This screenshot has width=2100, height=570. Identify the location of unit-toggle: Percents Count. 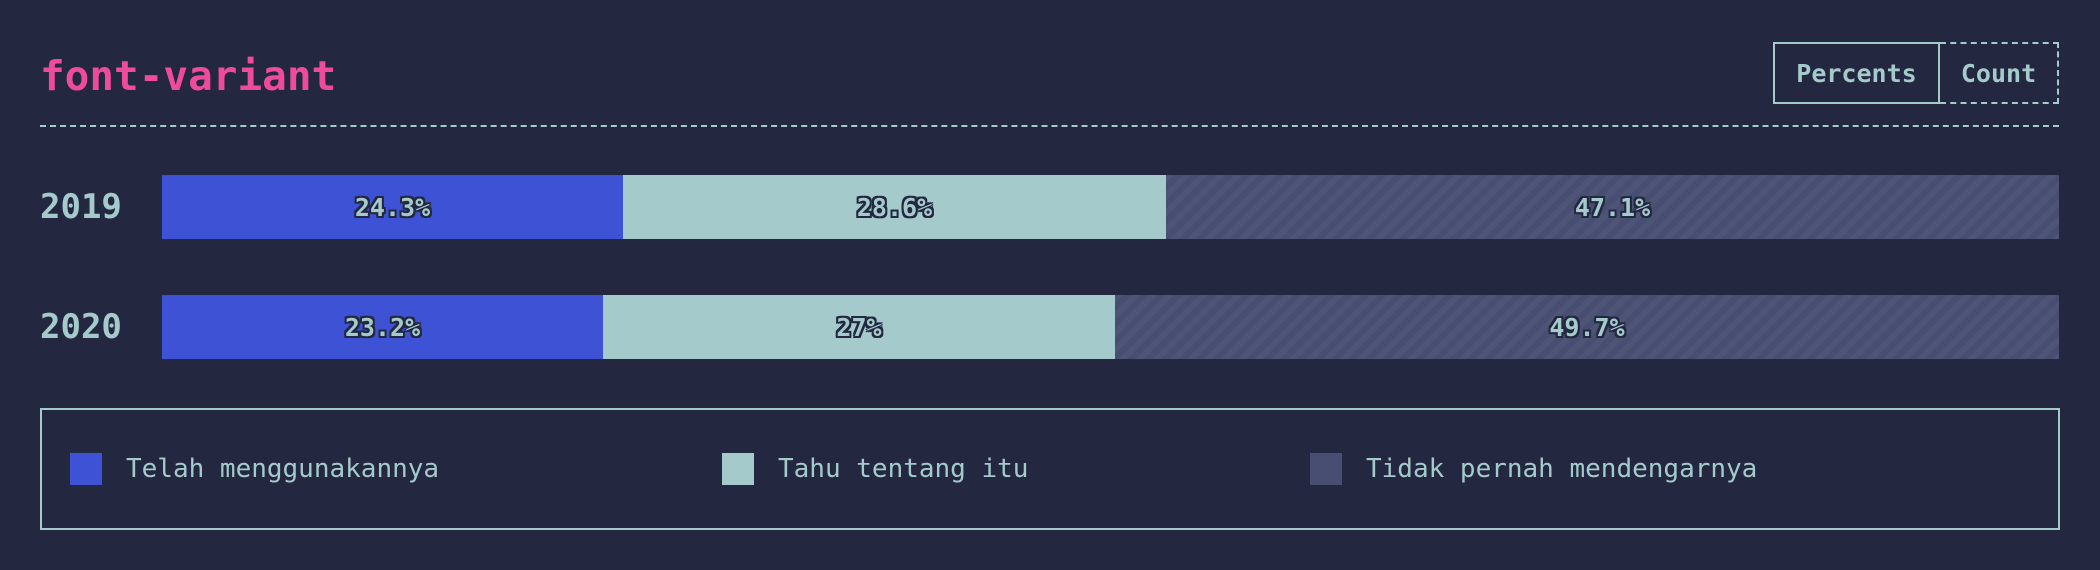
(1916, 73).